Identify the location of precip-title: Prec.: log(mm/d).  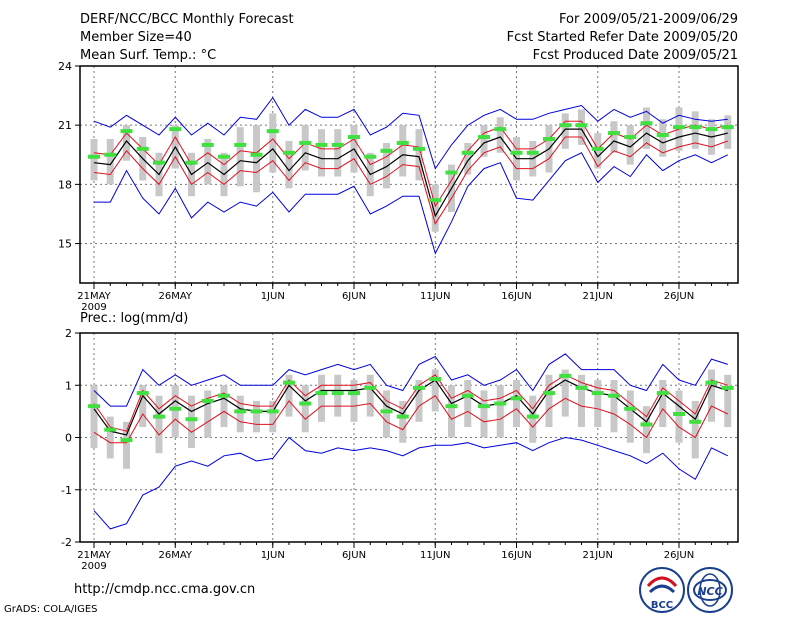
(134, 318).